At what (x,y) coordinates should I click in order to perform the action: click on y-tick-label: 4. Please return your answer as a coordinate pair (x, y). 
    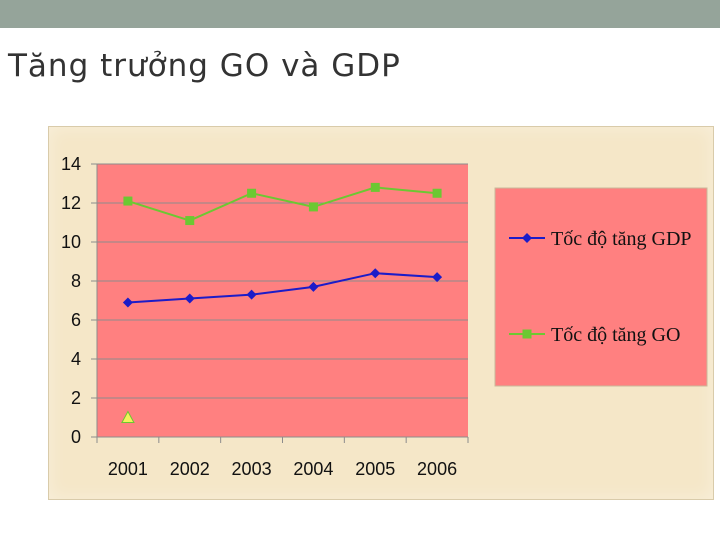
    Looking at the image, I should click on (76, 359).